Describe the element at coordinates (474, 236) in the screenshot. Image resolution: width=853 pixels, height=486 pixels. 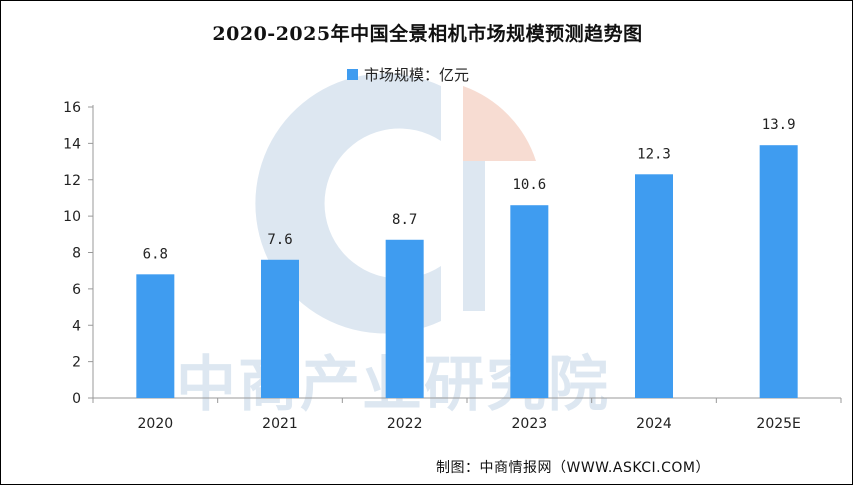
I see `watermark-logo-stem` at that location.